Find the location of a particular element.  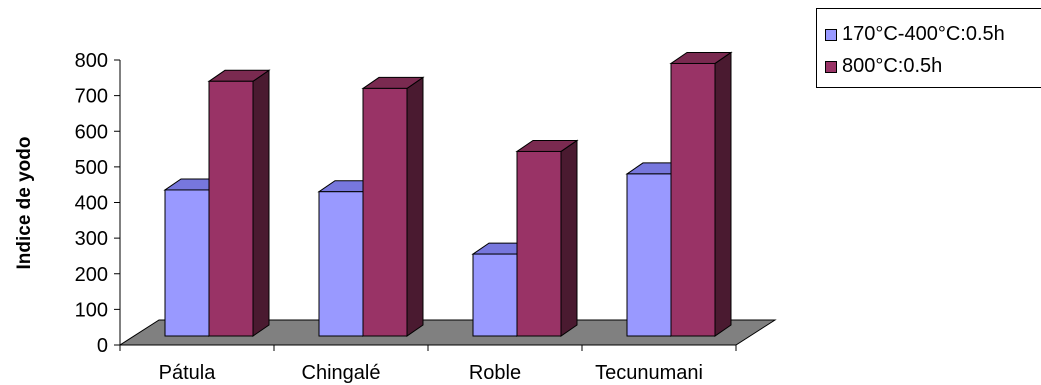

y-tick-label: 800 is located at coordinates (91, 61).